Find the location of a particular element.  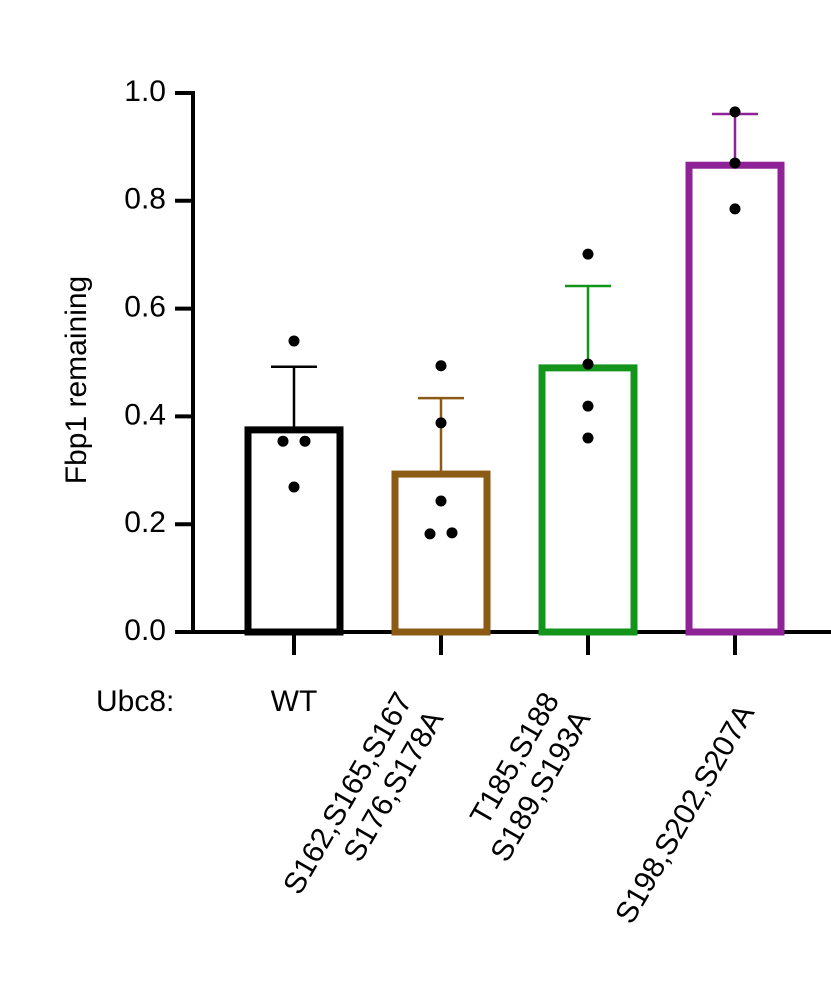

x-tick-label: WT is located at coordinates (294, 701).